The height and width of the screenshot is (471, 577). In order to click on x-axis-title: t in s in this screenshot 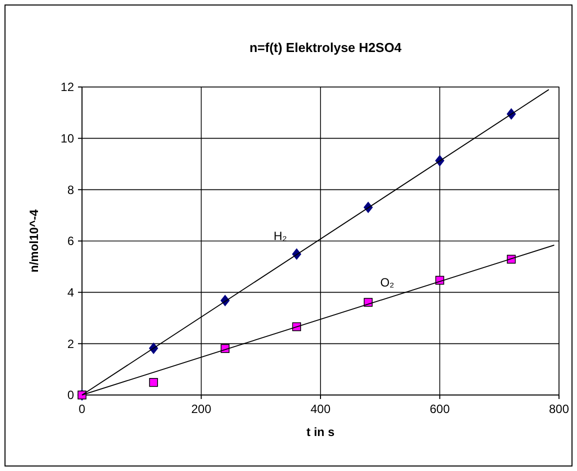, I will do `click(320, 432)`.